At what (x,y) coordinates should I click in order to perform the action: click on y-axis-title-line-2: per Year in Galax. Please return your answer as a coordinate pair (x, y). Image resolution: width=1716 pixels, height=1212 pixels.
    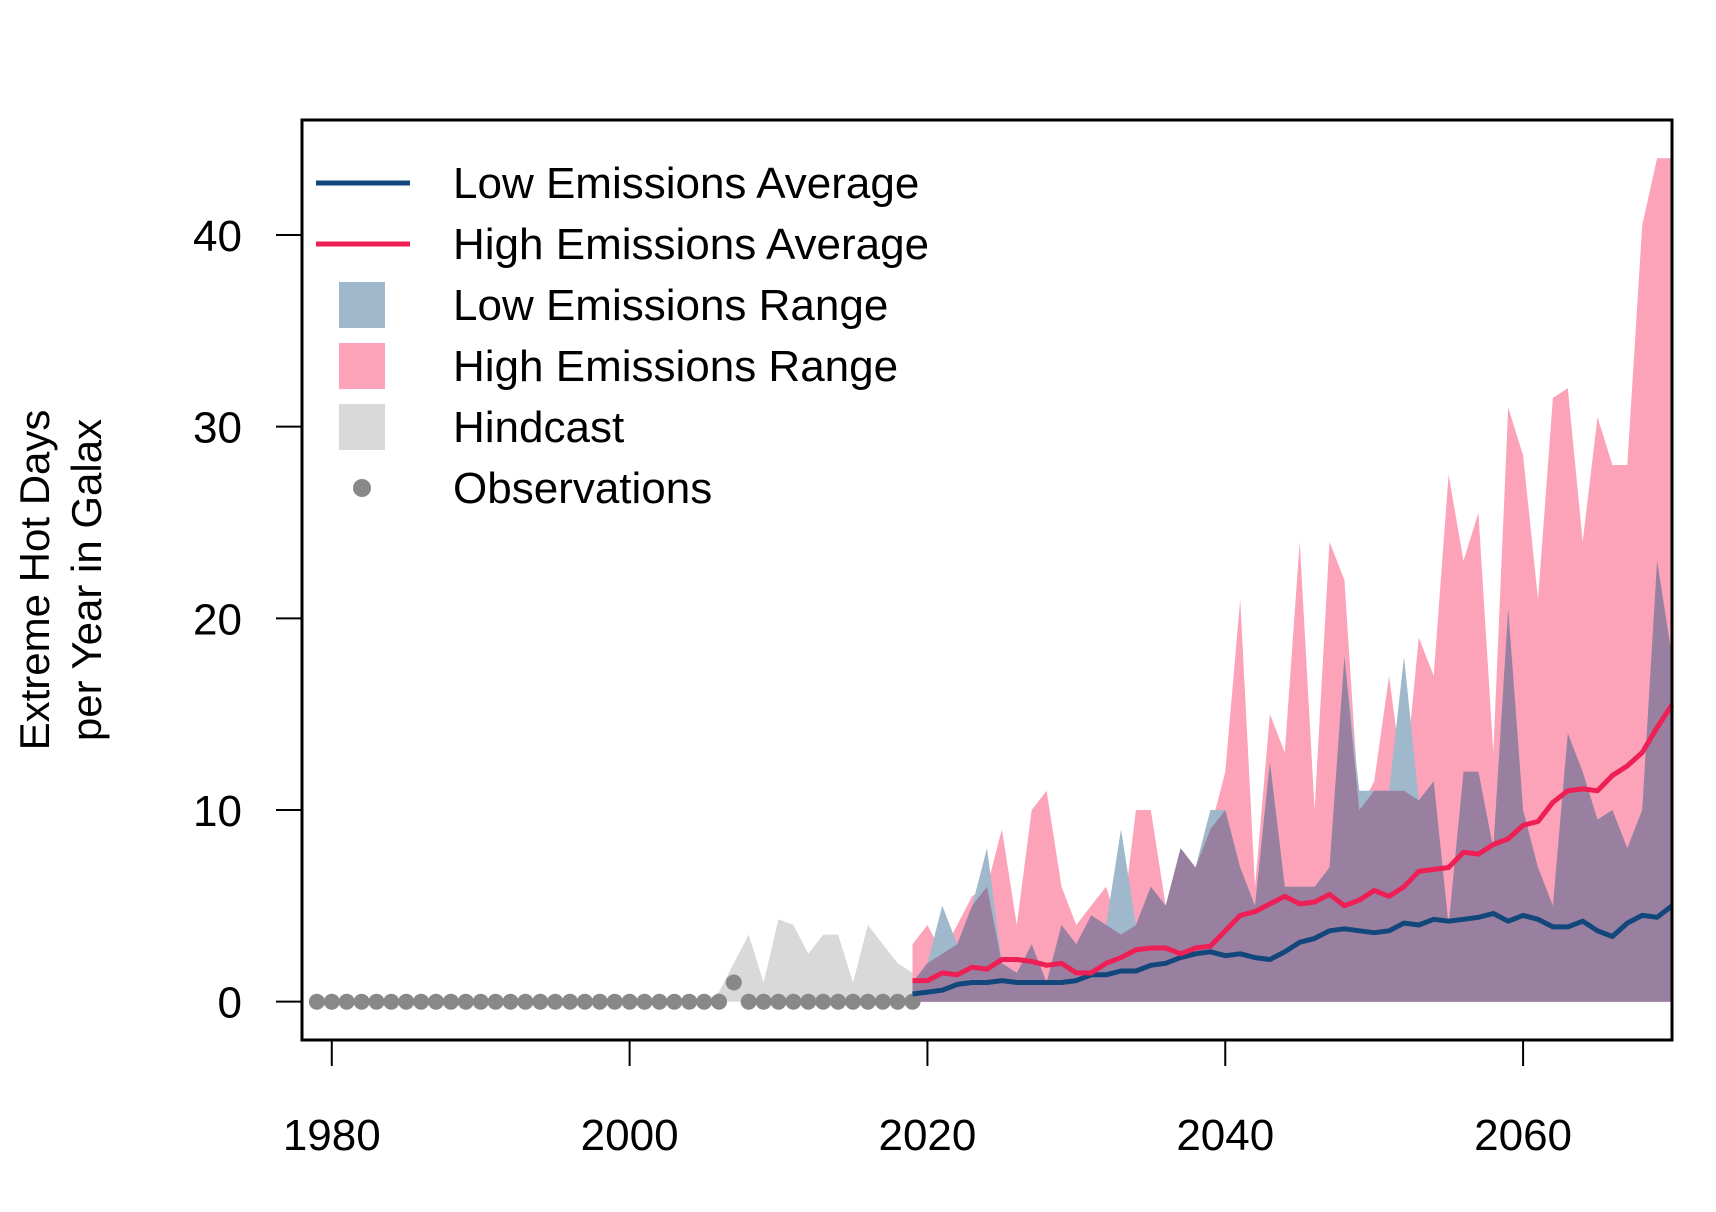
    Looking at the image, I should click on (86, 580).